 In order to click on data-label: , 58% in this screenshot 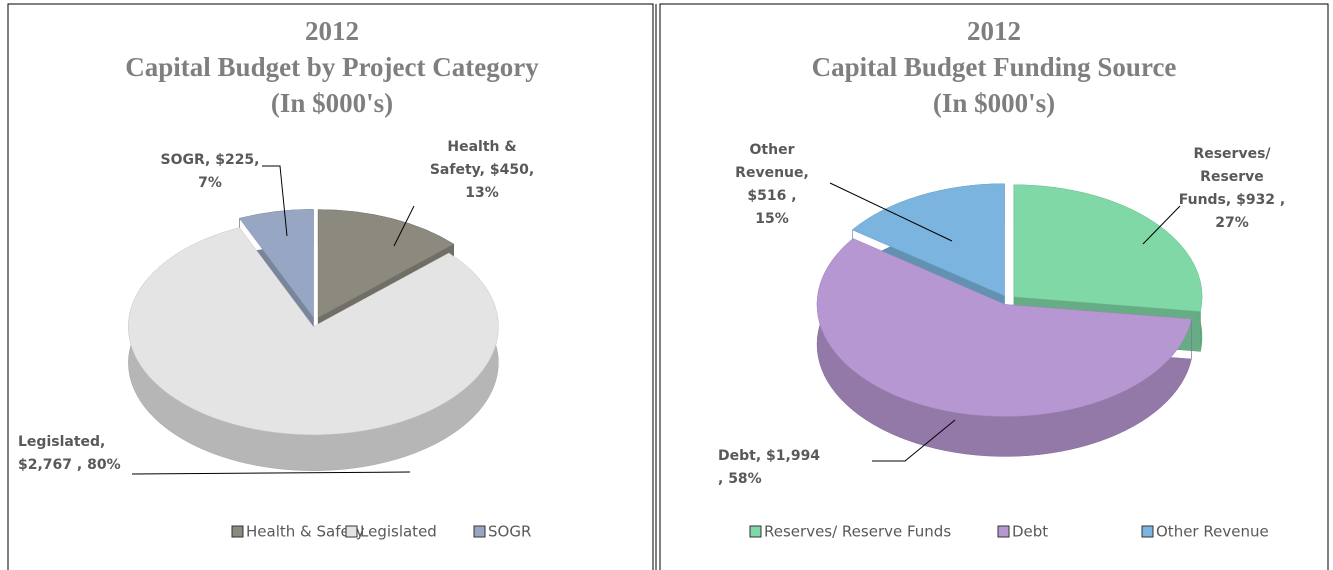, I will do `click(740, 479)`.